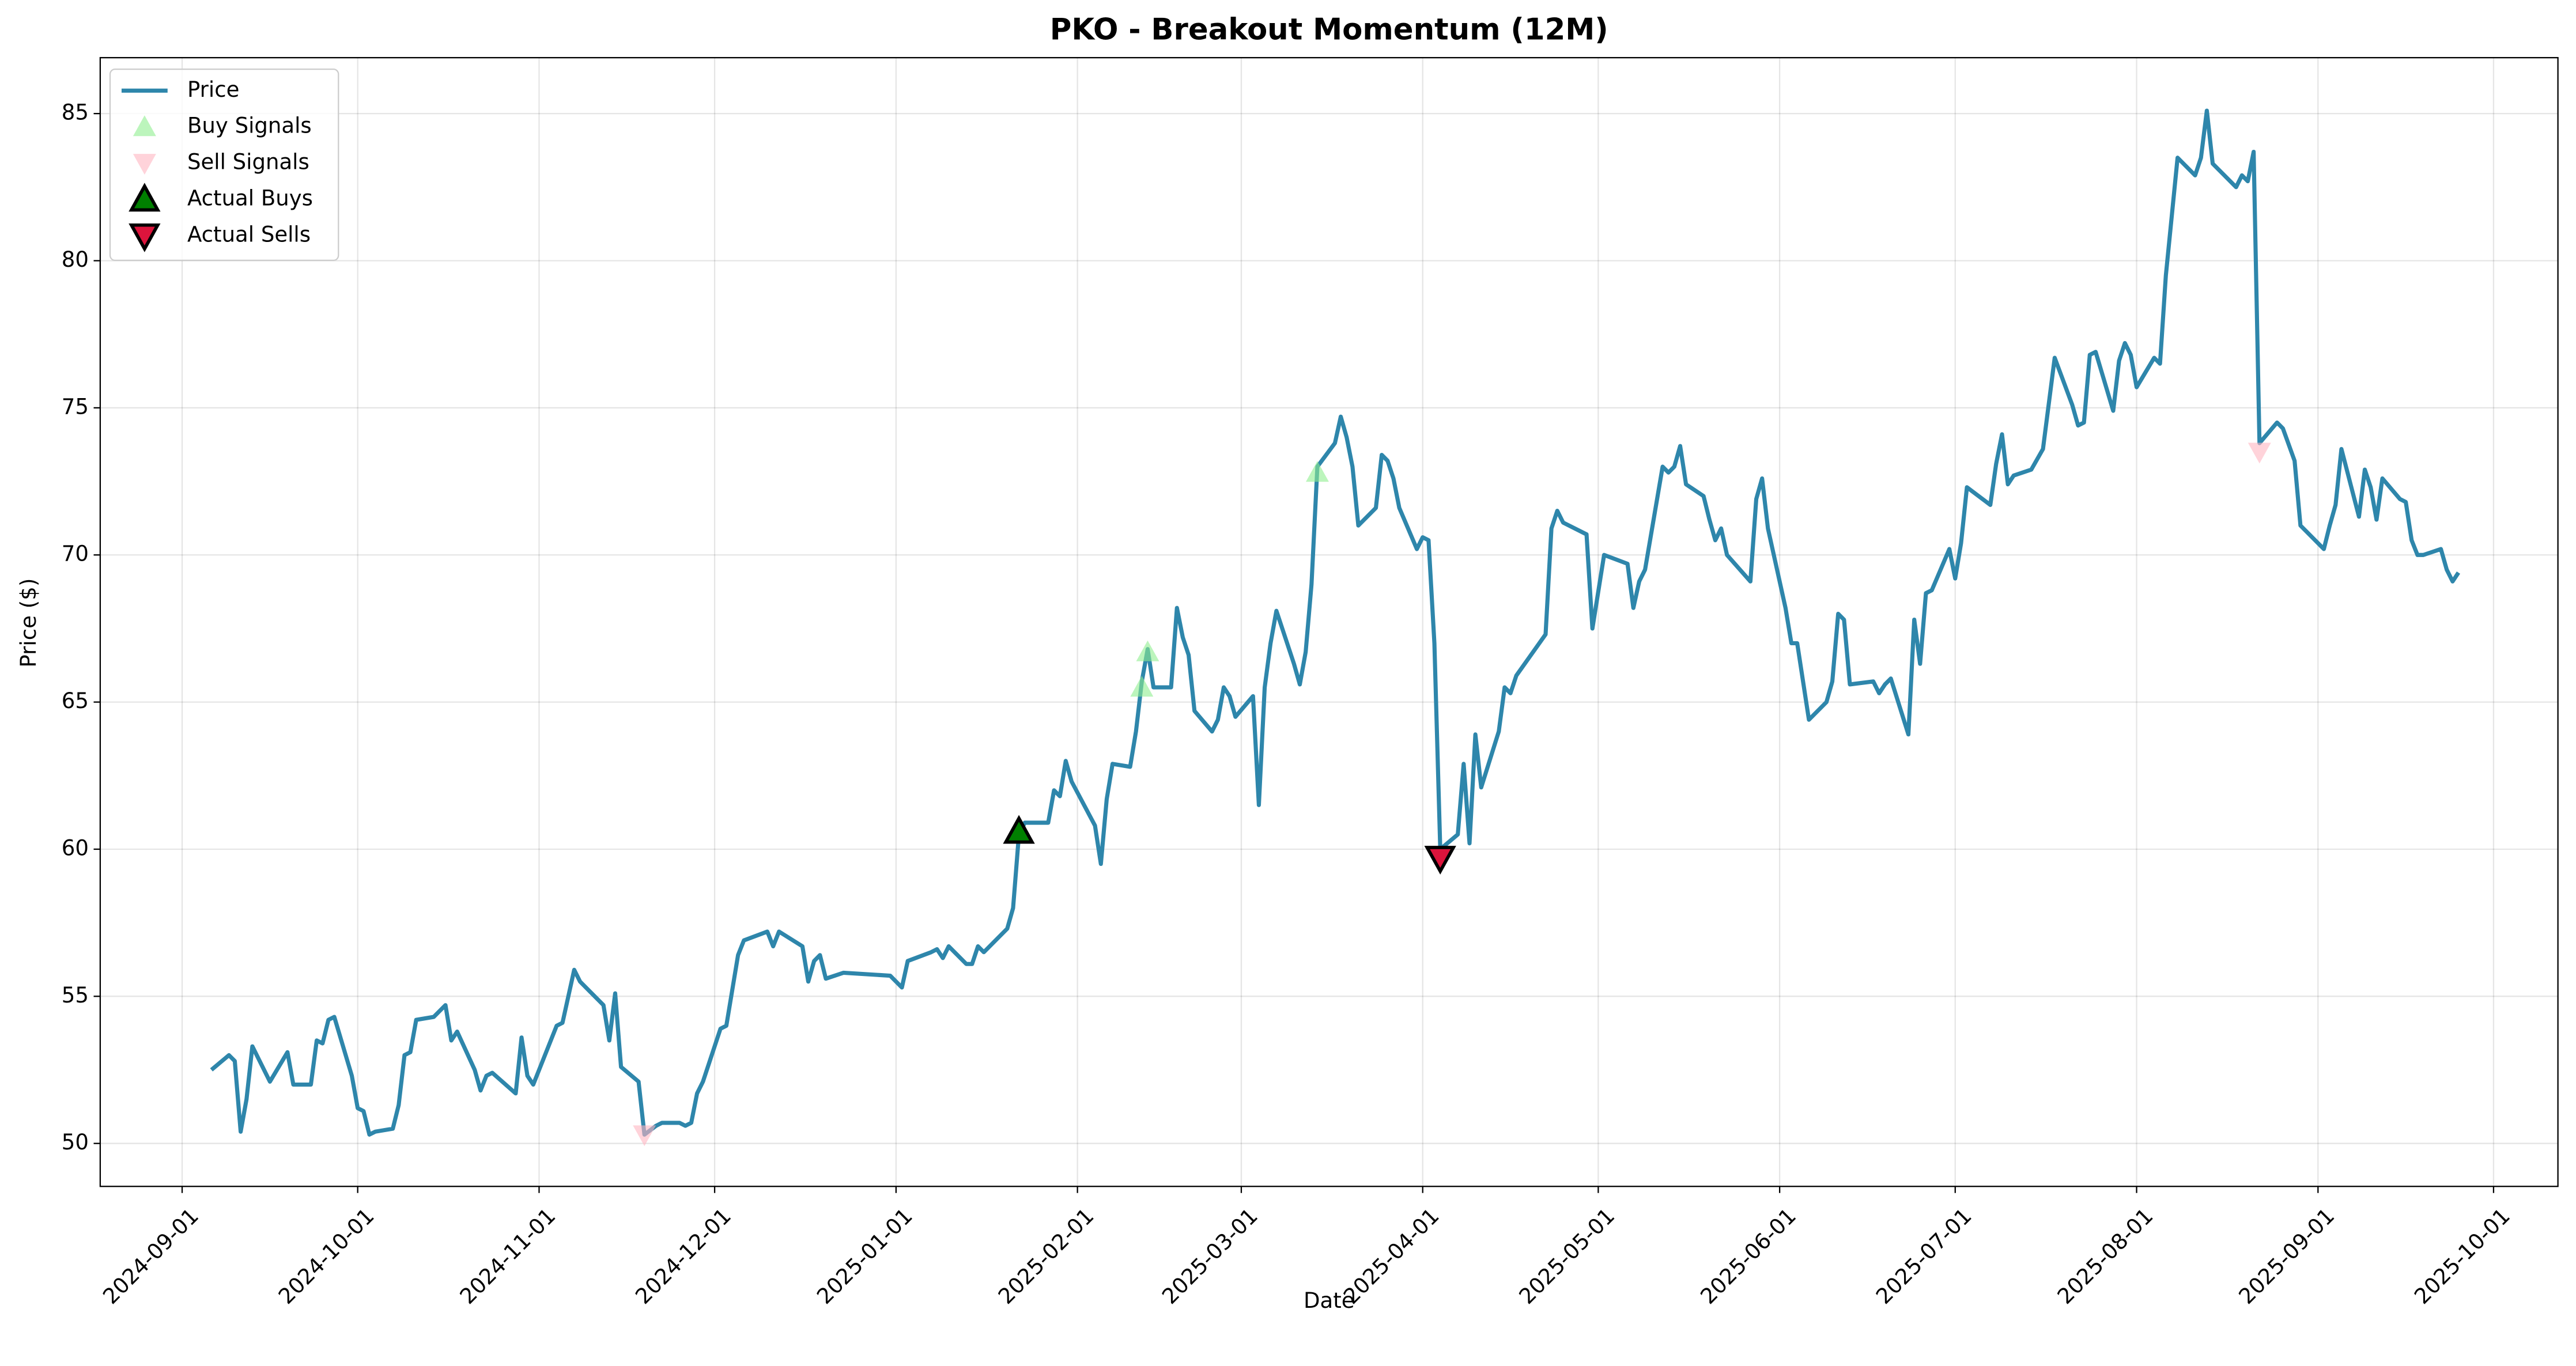 This screenshot has height=1366, width=2576. What do you see at coordinates (213, 89) in the screenshot?
I see `legend-label: Price` at bounding box center [213, 89].